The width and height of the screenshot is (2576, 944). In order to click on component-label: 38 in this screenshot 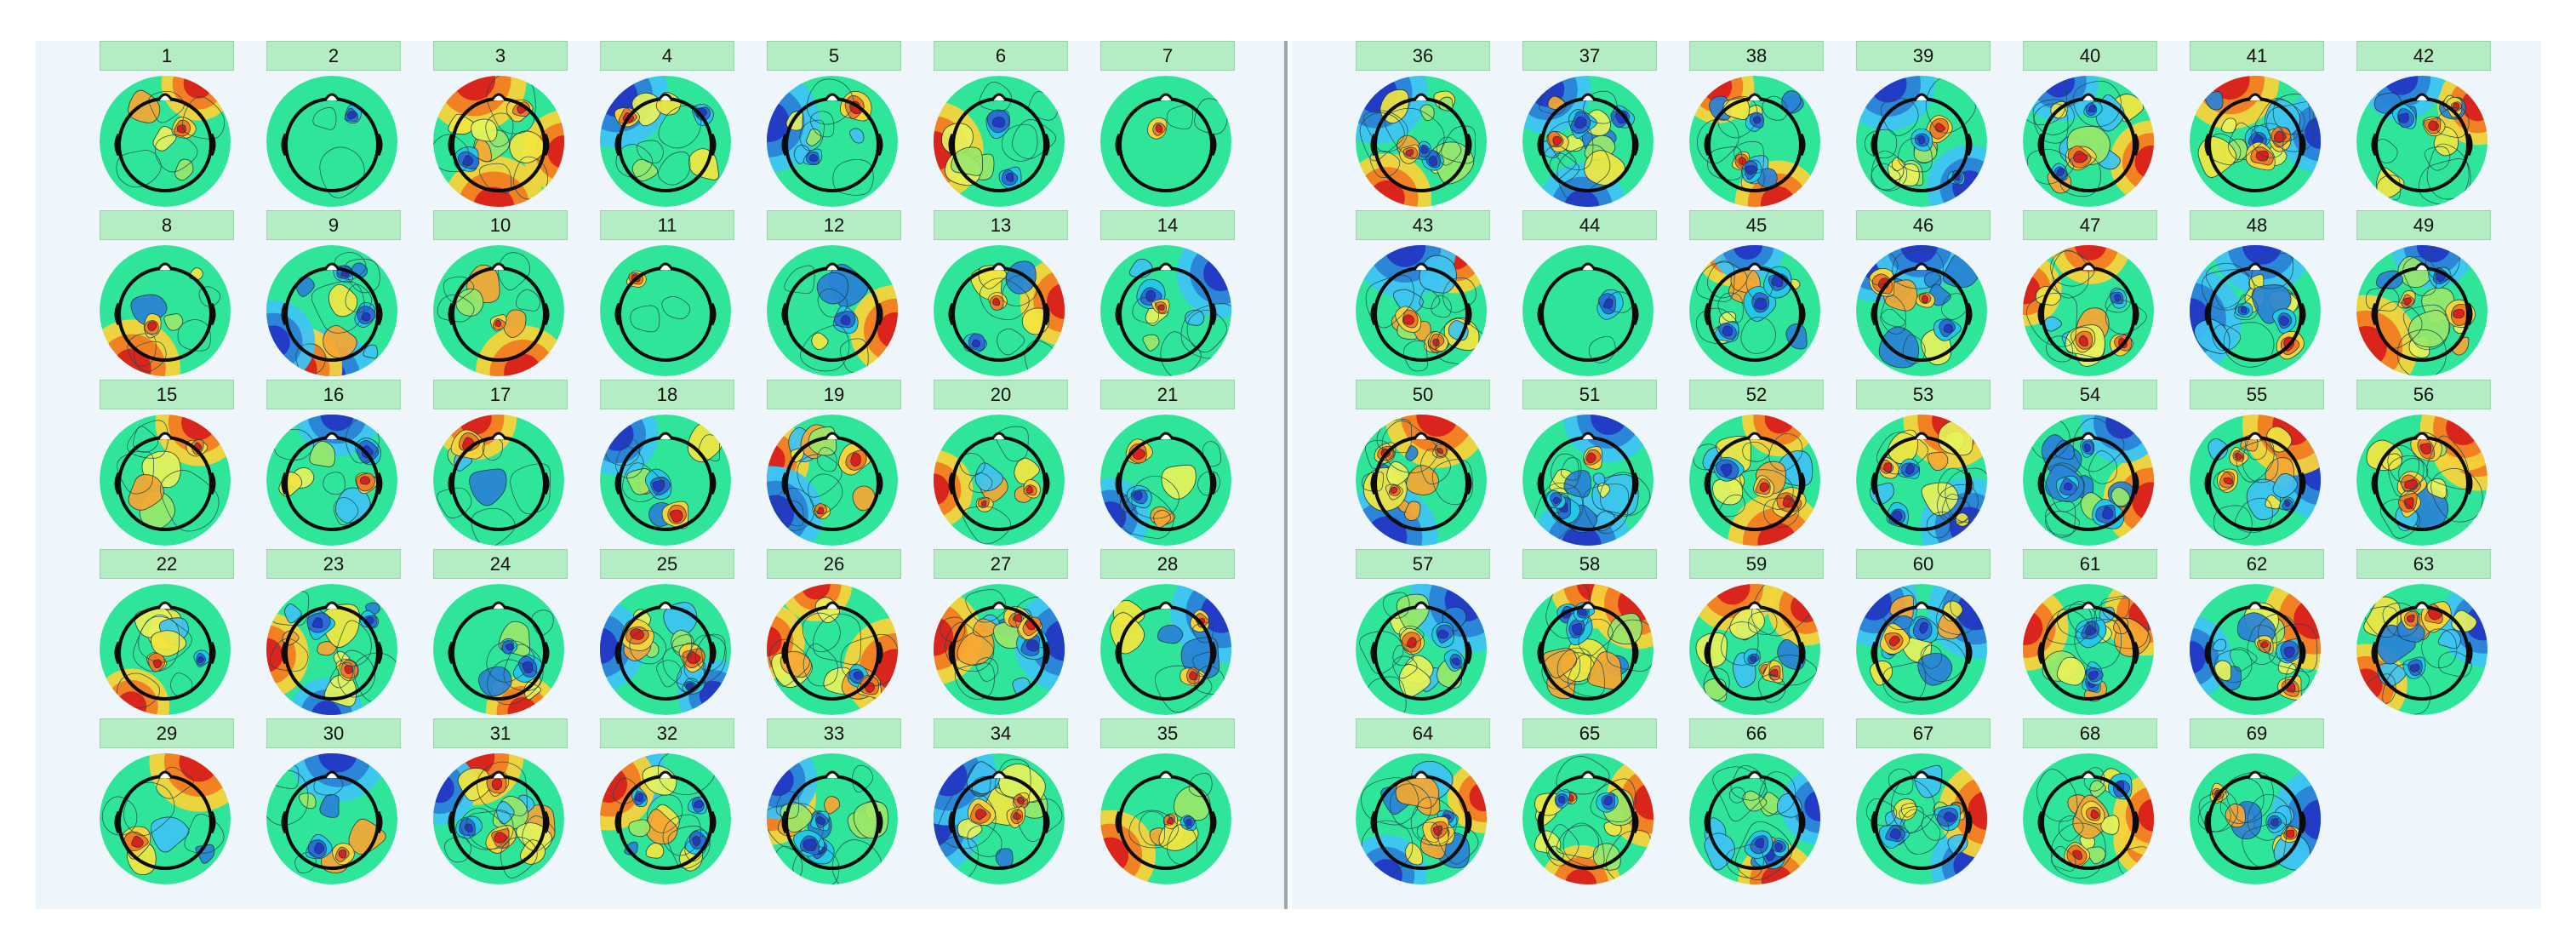, I will do `click(1756, 56)`.